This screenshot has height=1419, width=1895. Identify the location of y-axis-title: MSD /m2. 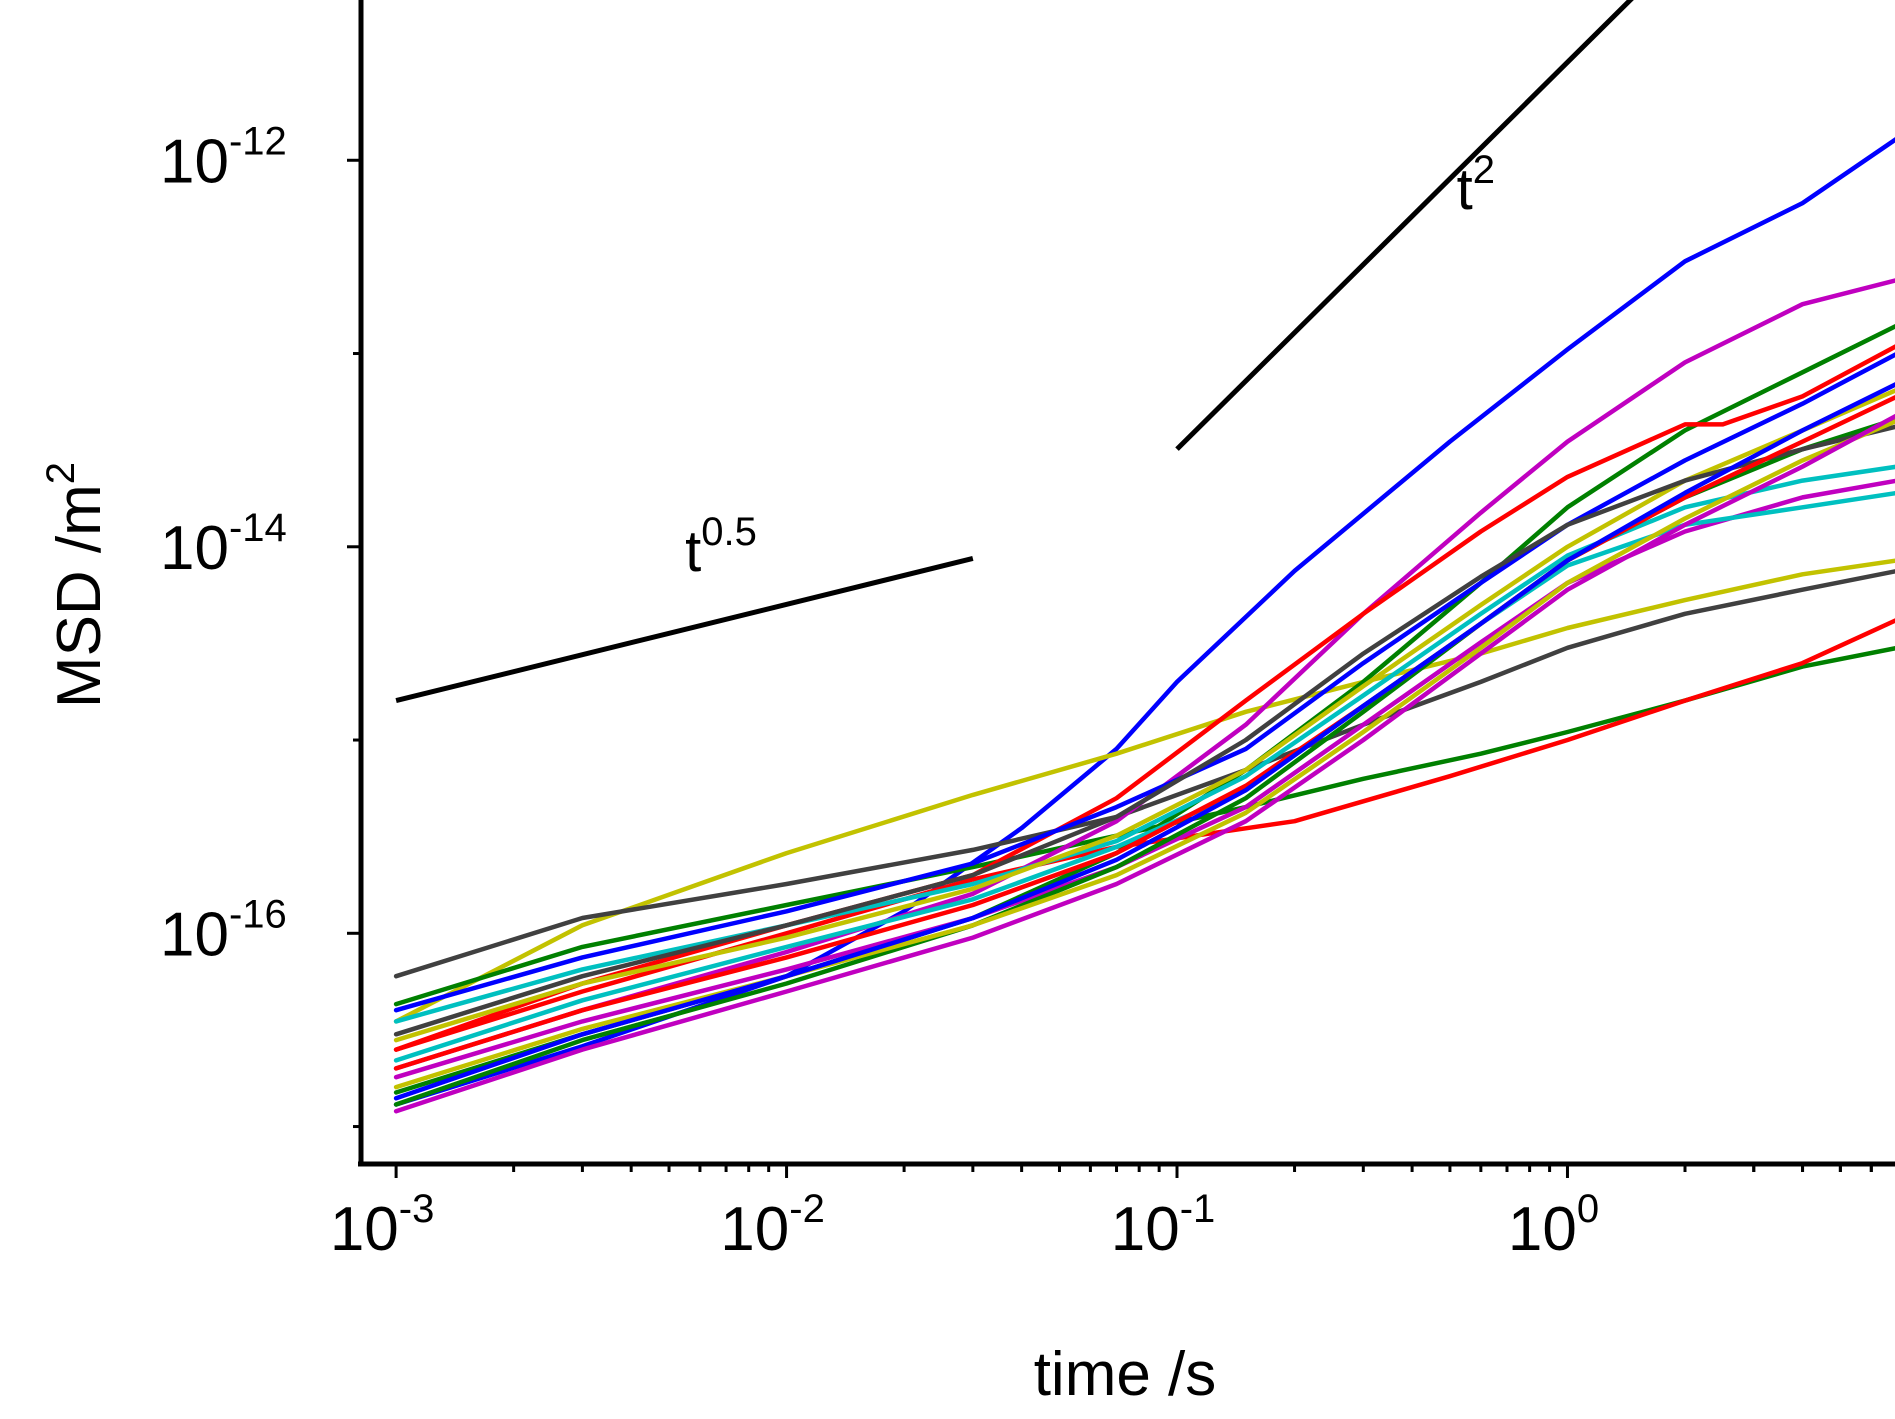
(76, 585).